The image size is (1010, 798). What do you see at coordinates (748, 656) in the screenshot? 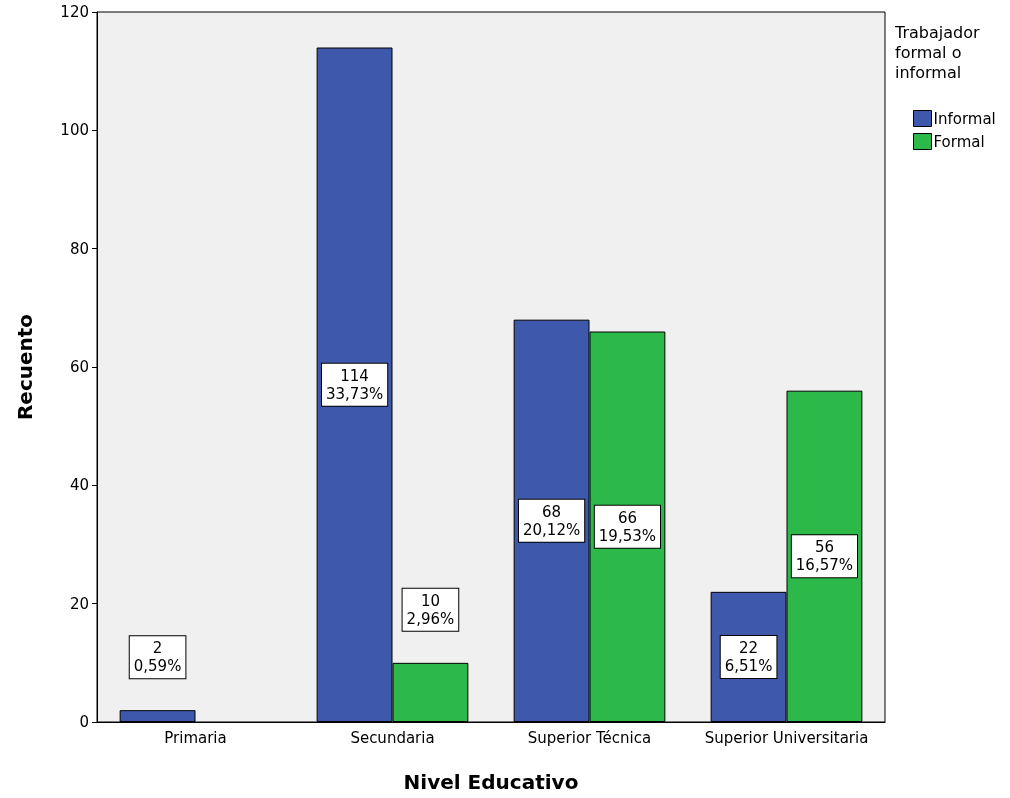
I see `data-label: 22 6,51%` at bounding box center [748, 656].